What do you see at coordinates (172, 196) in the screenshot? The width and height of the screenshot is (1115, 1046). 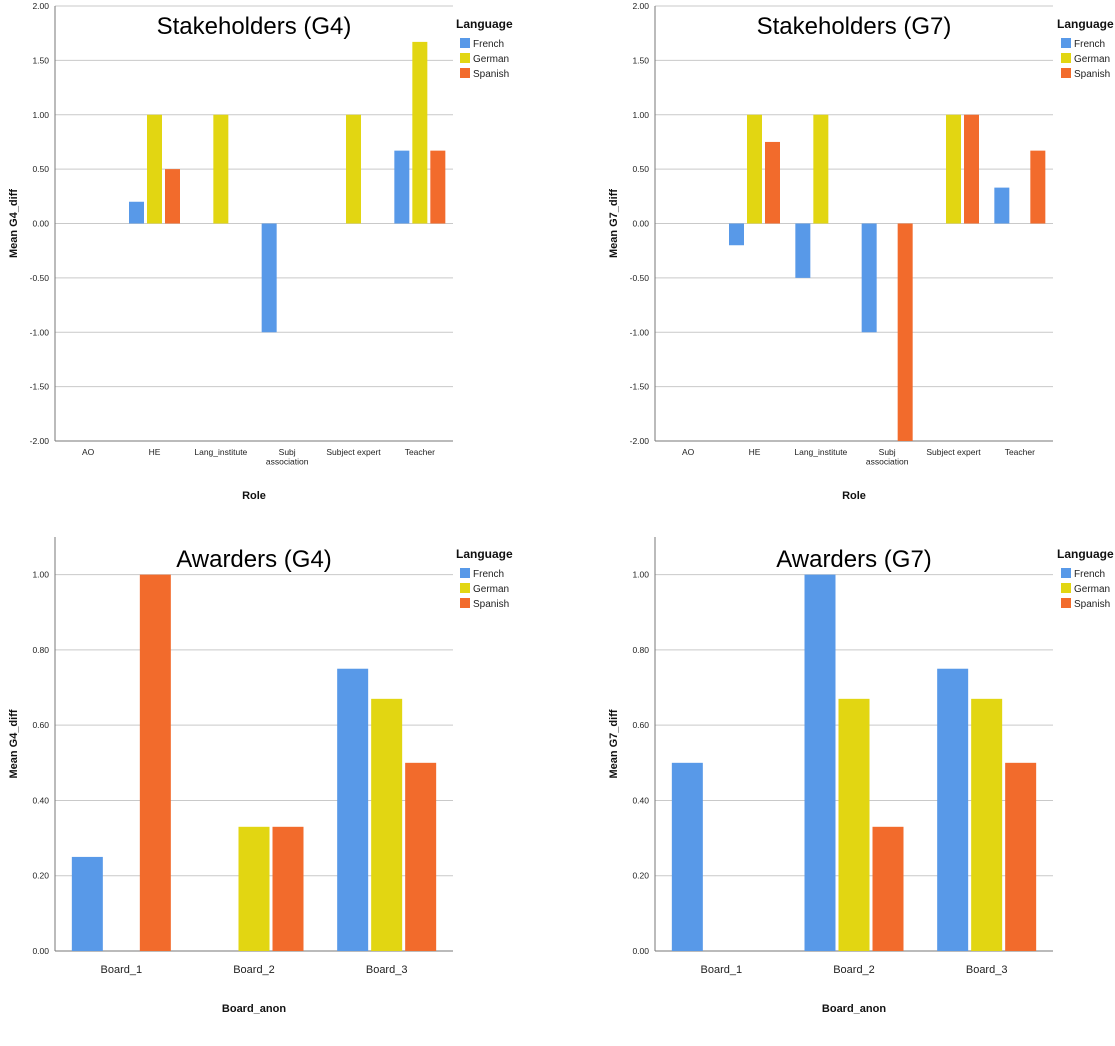 I see `bar-spanish-he` at bounding box center [172, 196].